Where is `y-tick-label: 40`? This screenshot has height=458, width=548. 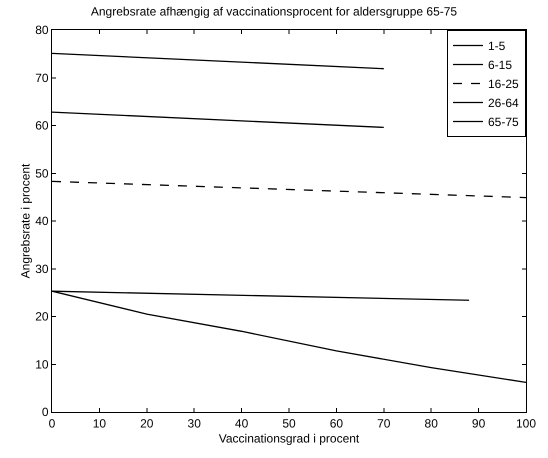
y-tick-label: 40 is located at coordinates (42, 221).